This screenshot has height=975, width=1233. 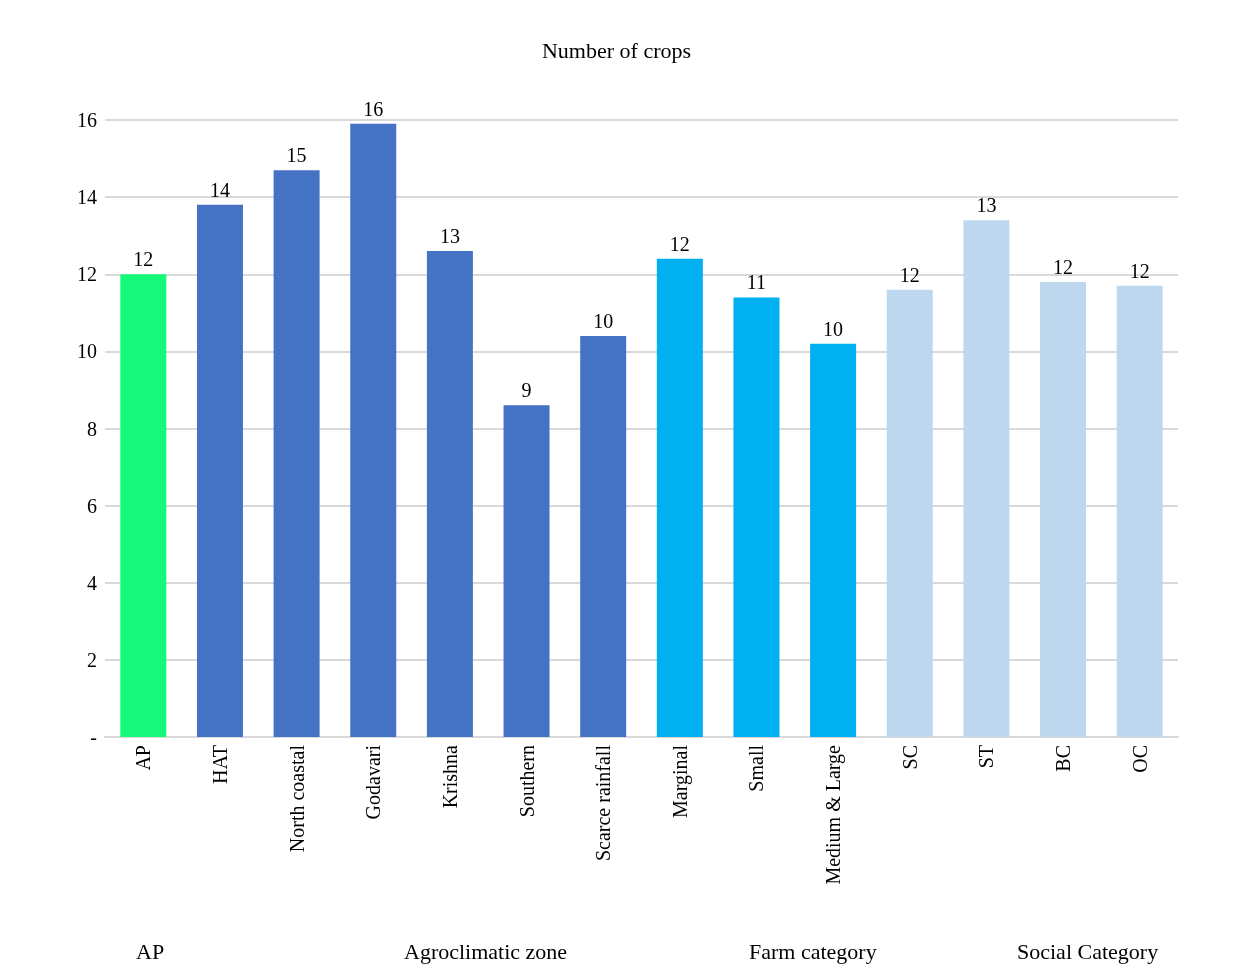 What do you see at coordinates (526, 781) in the screenshot?
I see `x-tick-label: Southern` at bounding box center [526, 781].